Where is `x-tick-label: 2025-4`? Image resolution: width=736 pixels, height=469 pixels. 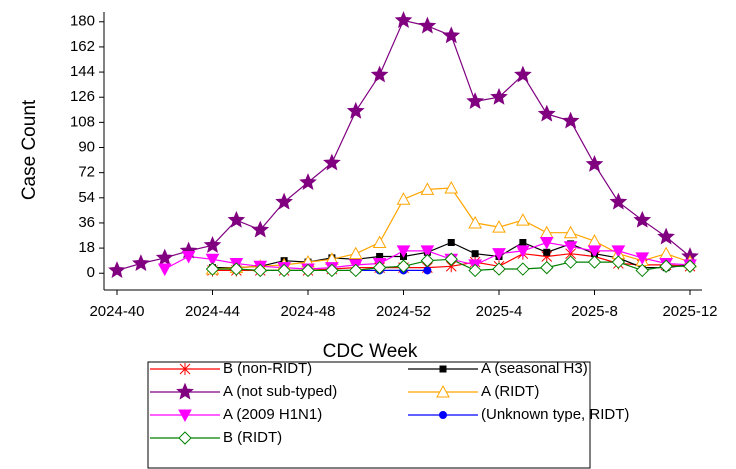
x-tick-label: 2025-4 is located at coordinates (499, 311).